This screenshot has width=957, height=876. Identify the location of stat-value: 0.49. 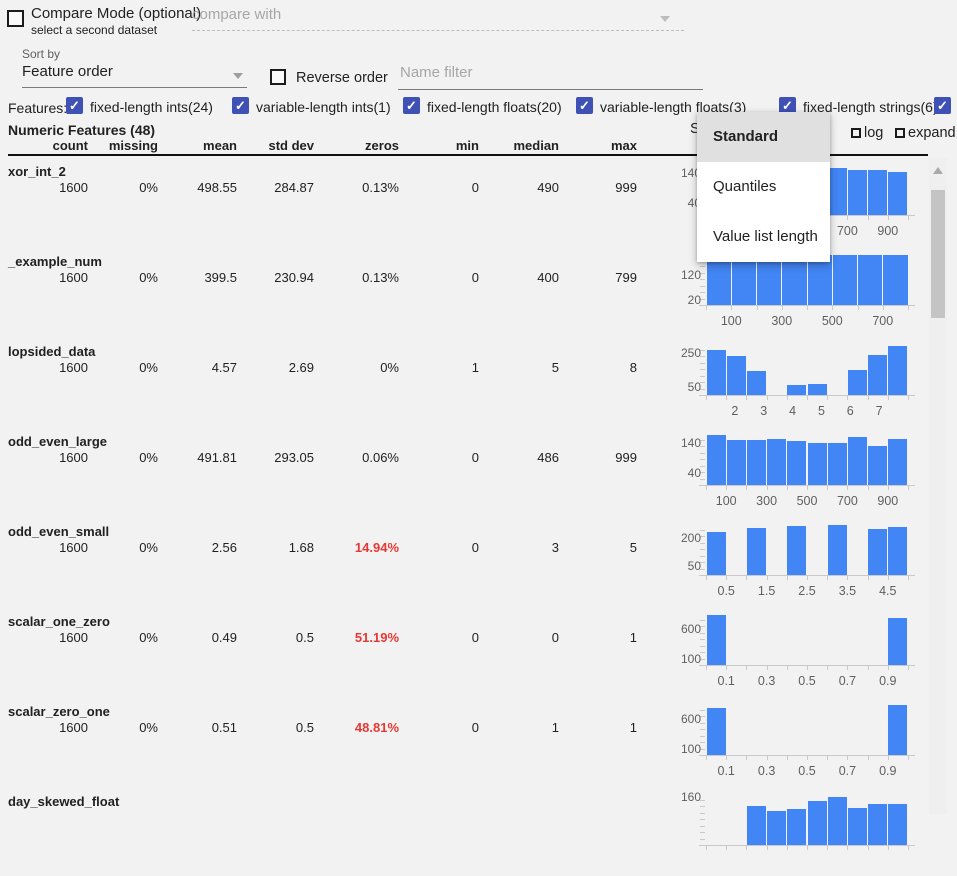
(224, 637).